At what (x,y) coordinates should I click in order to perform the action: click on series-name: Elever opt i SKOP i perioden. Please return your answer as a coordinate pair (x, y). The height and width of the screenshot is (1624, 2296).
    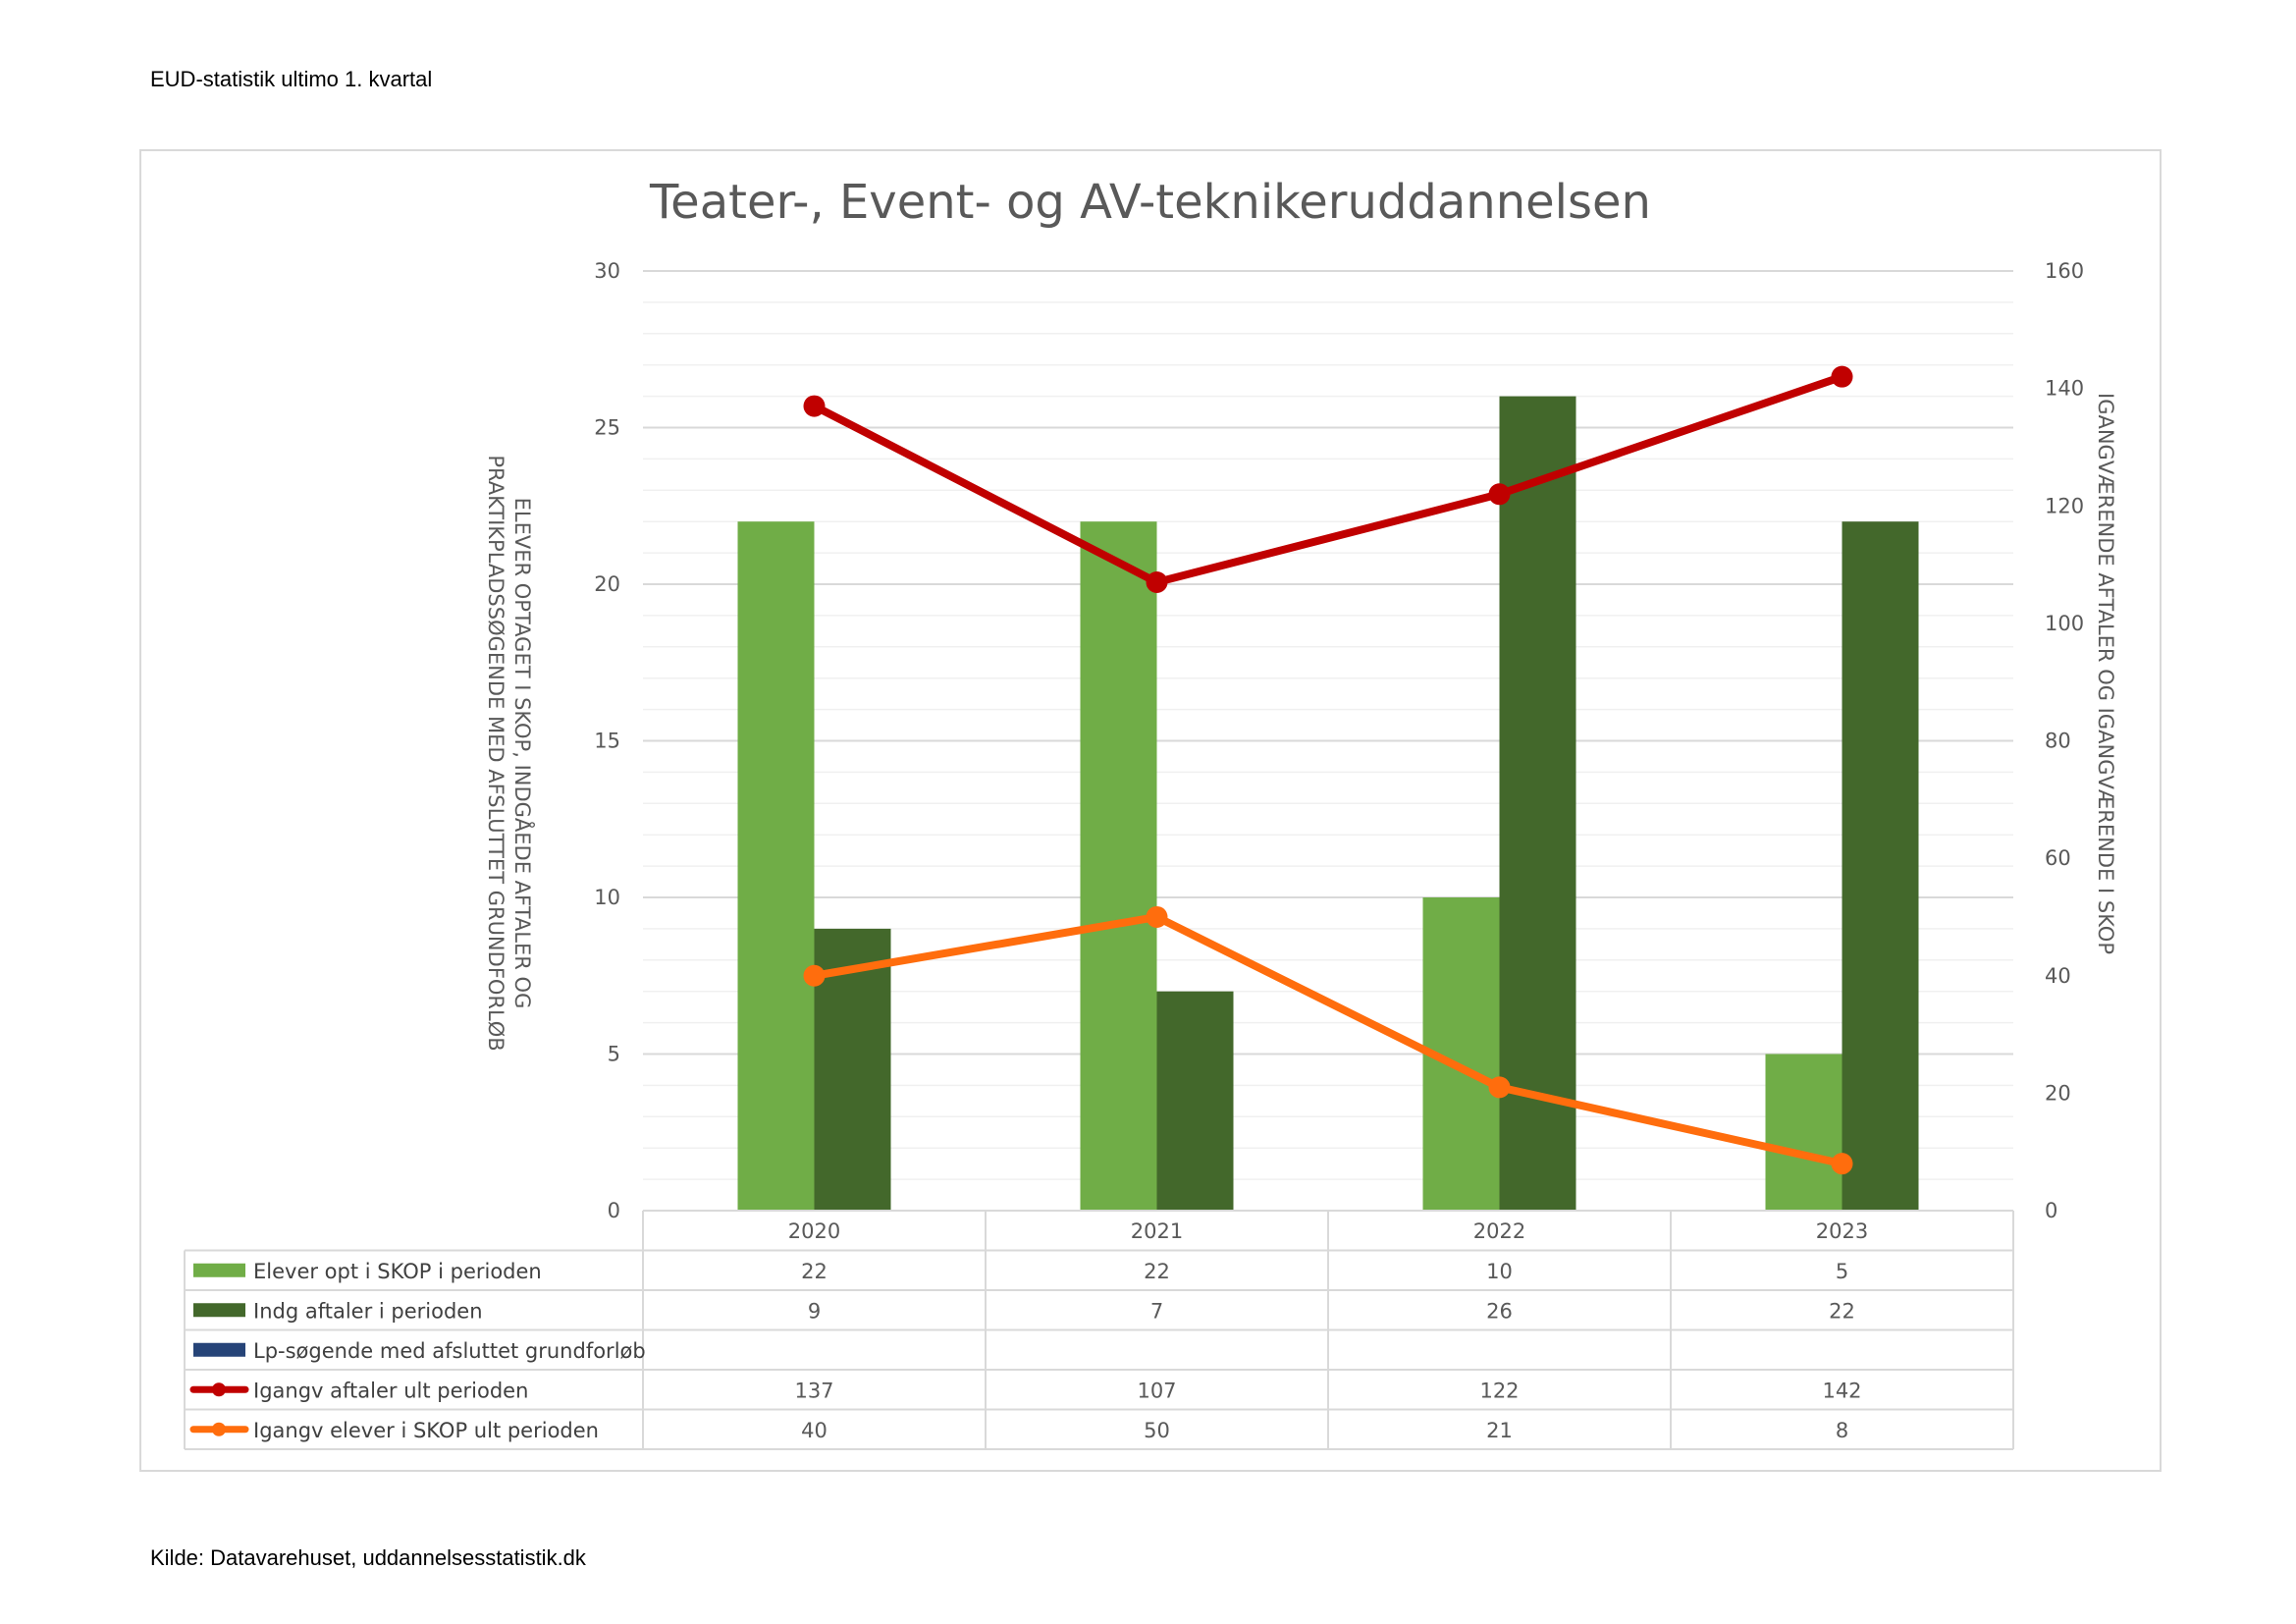
    Looking at the image, I should click on (397, 1271).